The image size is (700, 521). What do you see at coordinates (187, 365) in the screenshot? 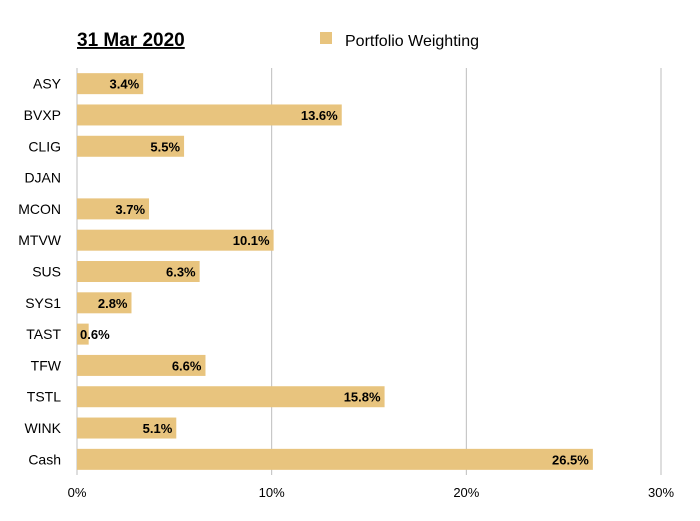
I see `data-label: 6.6%` at bounding box center [187, 365].